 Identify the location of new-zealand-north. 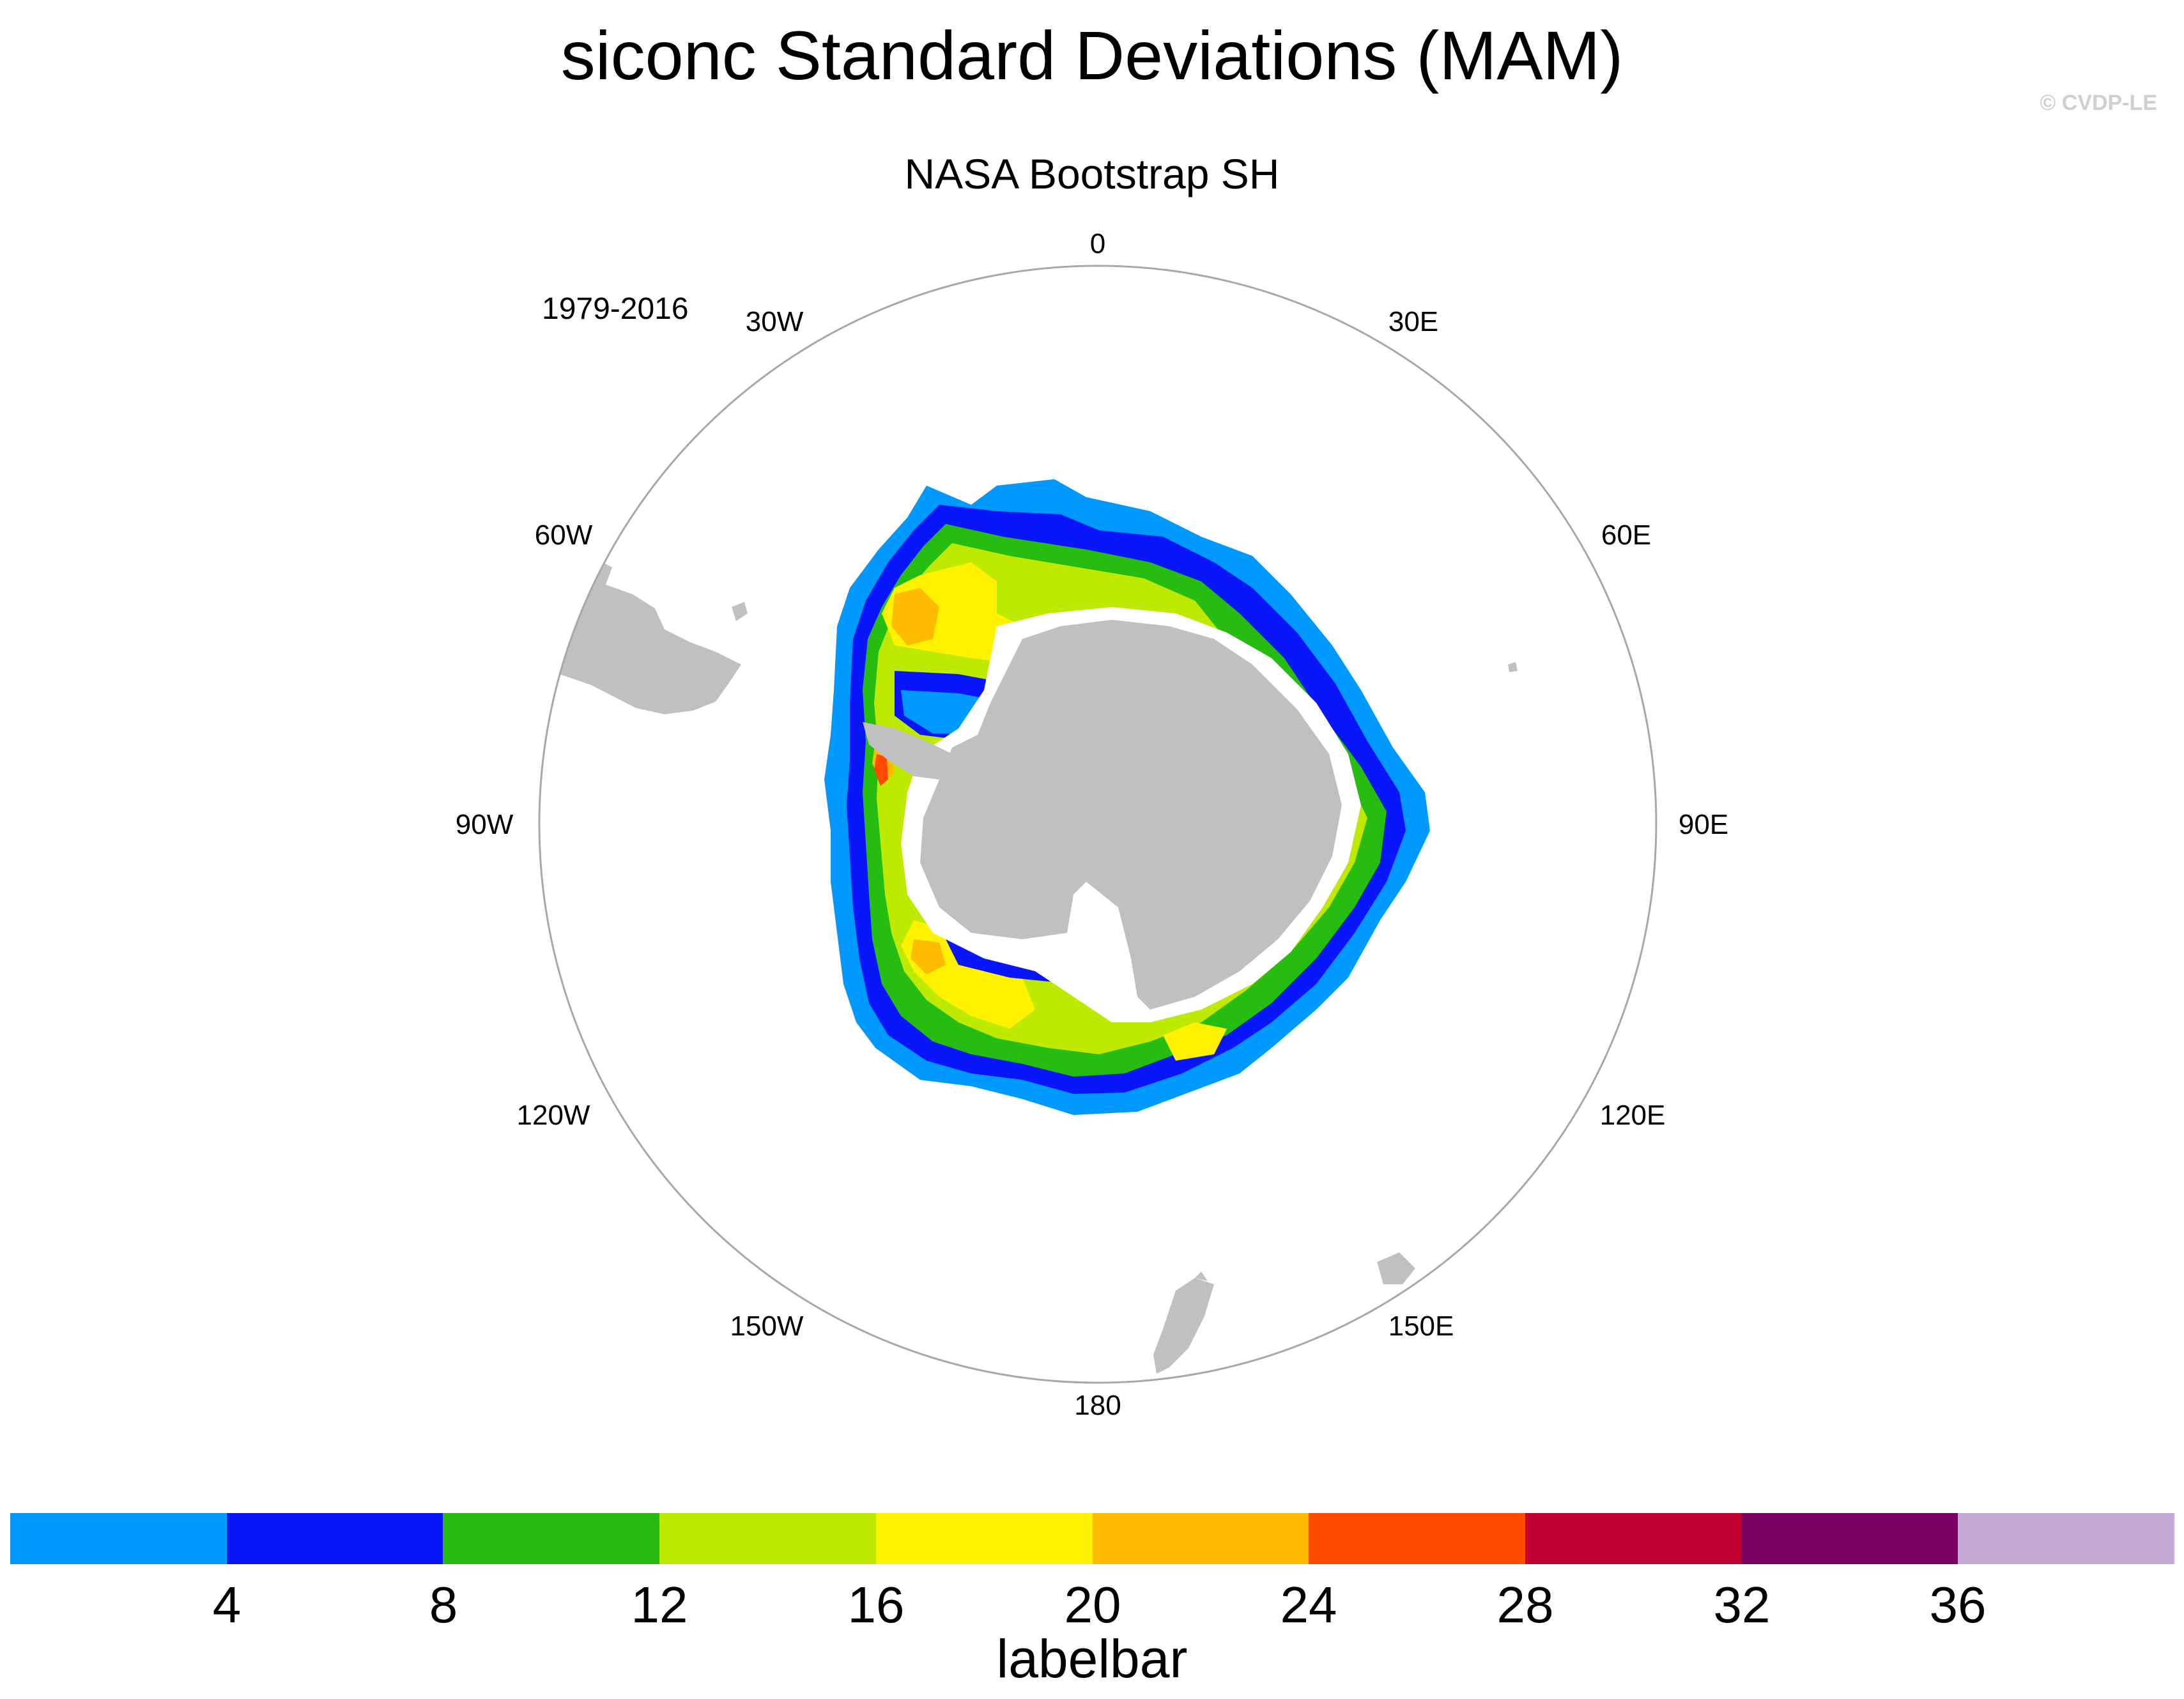
(1201, 1276).